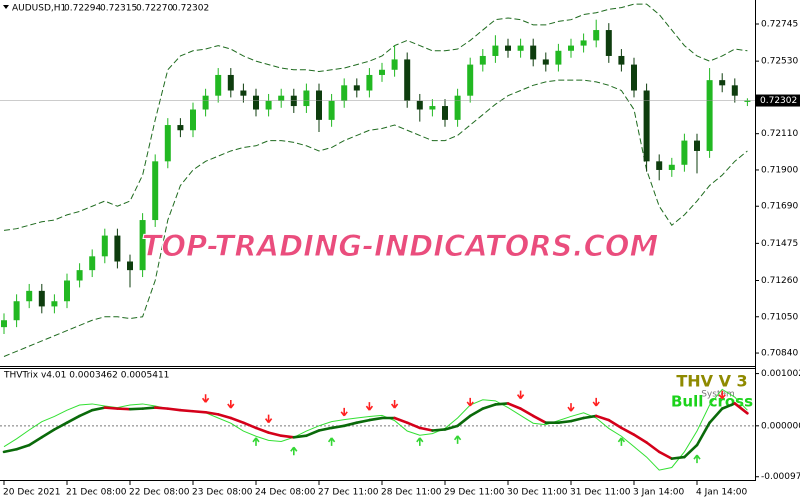 The height and width of the screenshot is (500, 800). Describe the element at coordinates (6, 7) in the screenshot. I see `menu-arrow` at that location.